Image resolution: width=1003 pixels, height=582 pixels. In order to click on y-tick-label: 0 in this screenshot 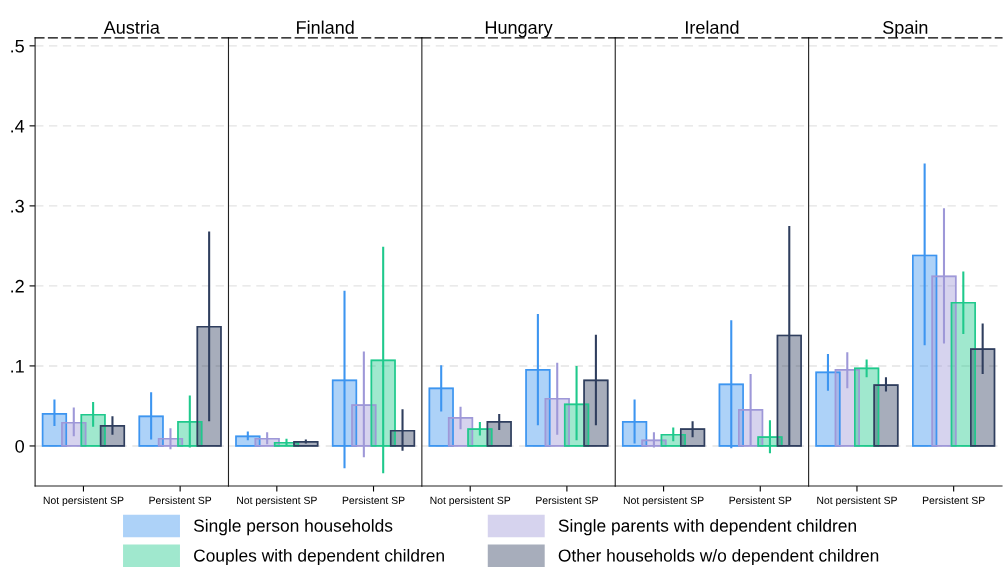, I will do `click(19, 446)`.